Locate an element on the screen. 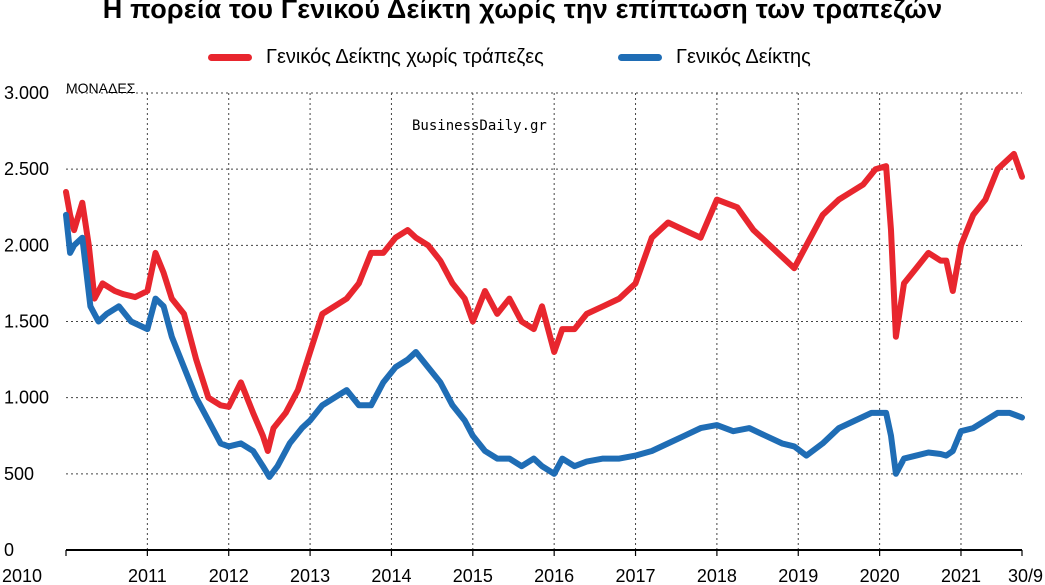  y-tick-label: 3.000 is located at coordinates (26, 93).